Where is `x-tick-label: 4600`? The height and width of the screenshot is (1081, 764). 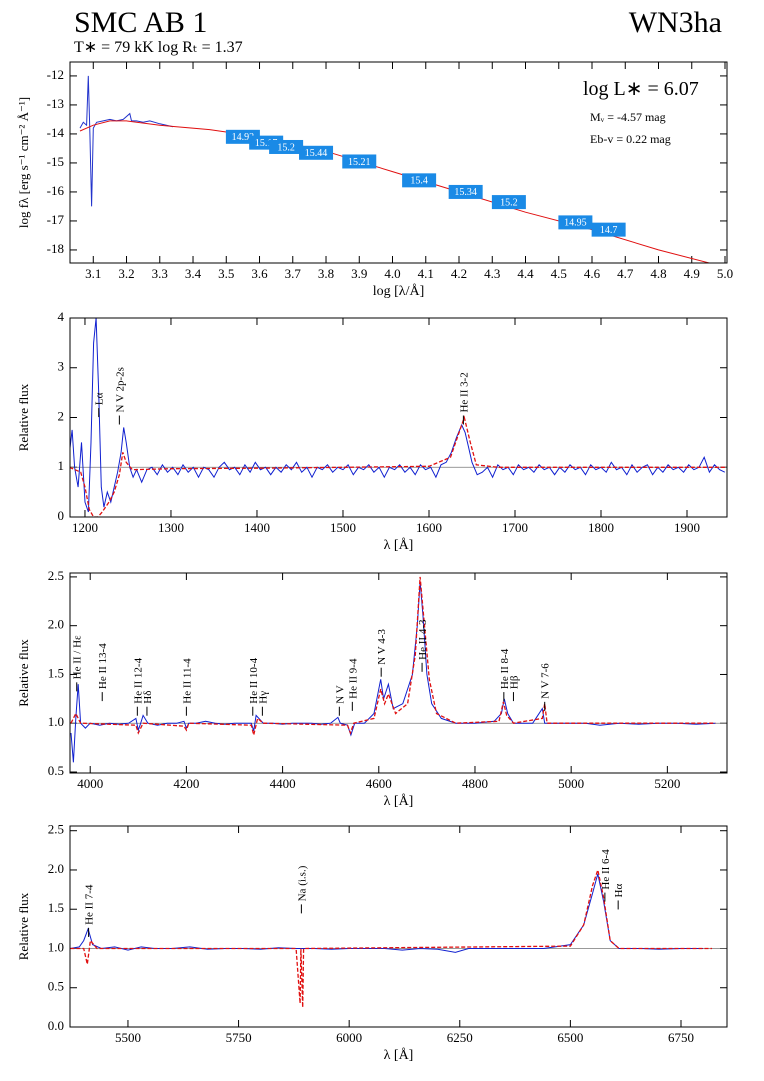 x-tick-label: 4600 is located at coordinates (379, 783).